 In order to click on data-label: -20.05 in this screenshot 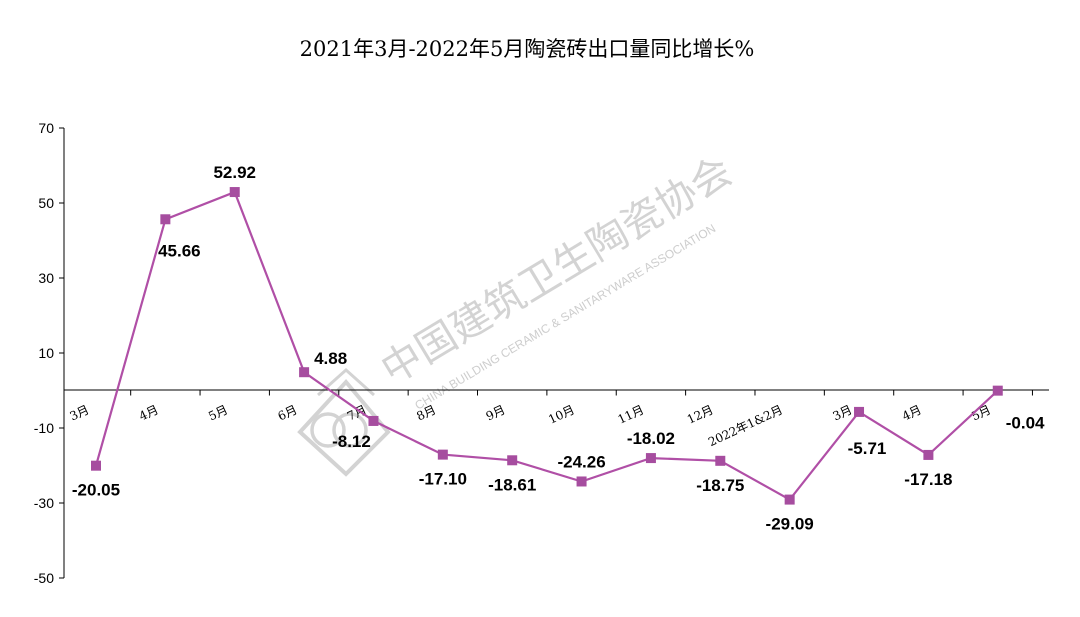, I will do `click(96, 490)`.